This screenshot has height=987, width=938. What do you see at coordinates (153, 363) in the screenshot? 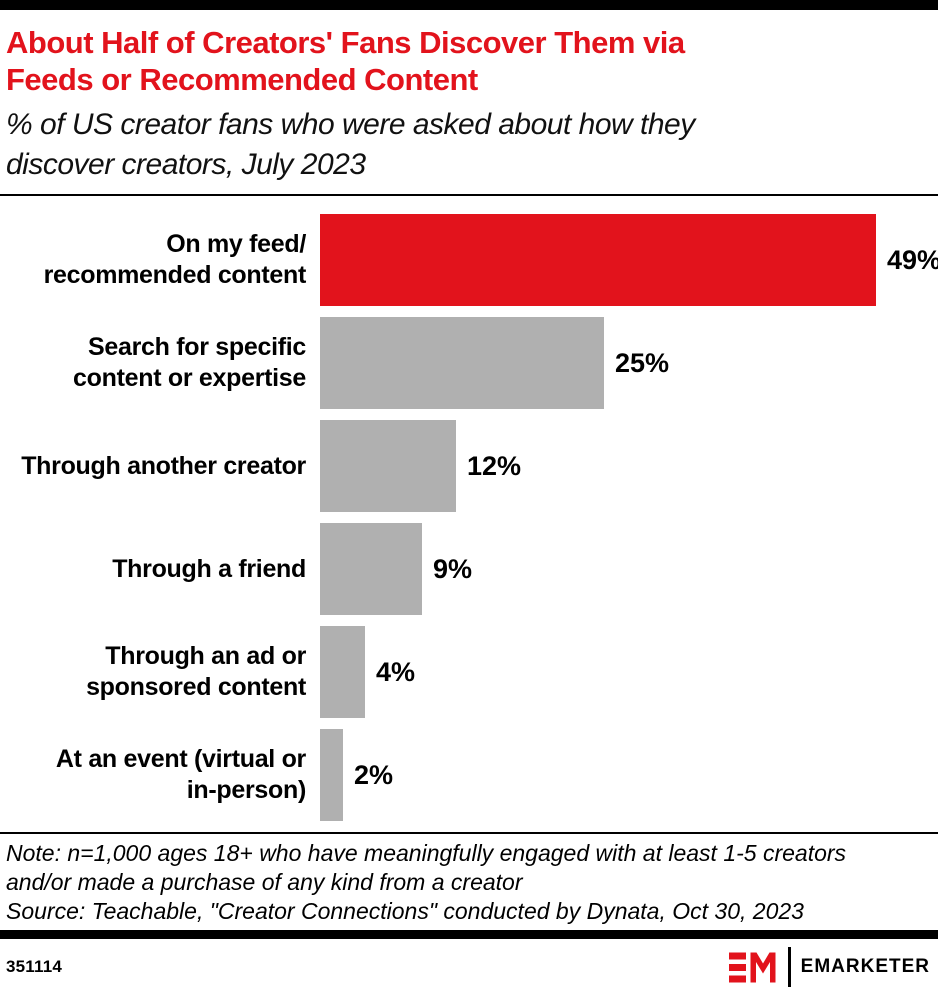
I see `category-label: Search for specific content or expertise` at bounding box center [153, 363].